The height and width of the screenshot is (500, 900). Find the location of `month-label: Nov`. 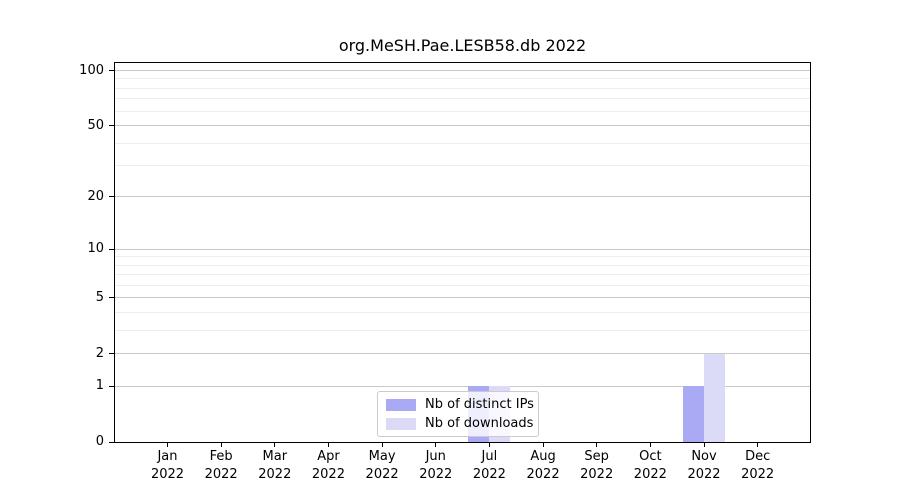

month-label: Nov is located at coordinates (704, 456).